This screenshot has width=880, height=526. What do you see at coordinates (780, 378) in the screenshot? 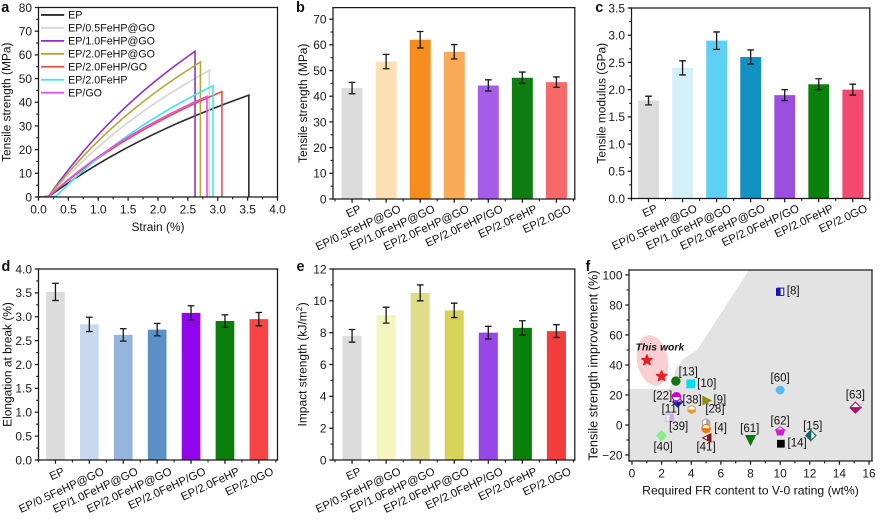
I see `svg-text: [60]` at bounding box center [780, 378].